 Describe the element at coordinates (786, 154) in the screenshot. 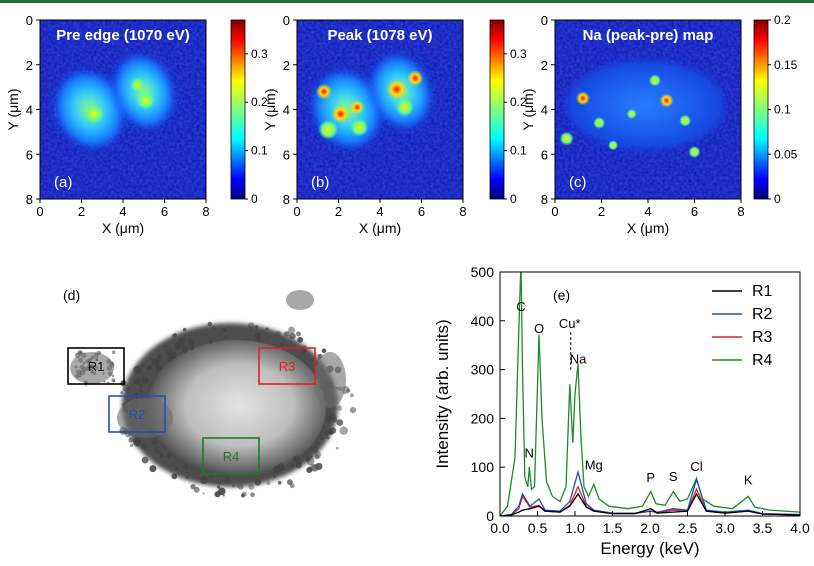

I see `colorbar-tick-label: 0.05` at that location.